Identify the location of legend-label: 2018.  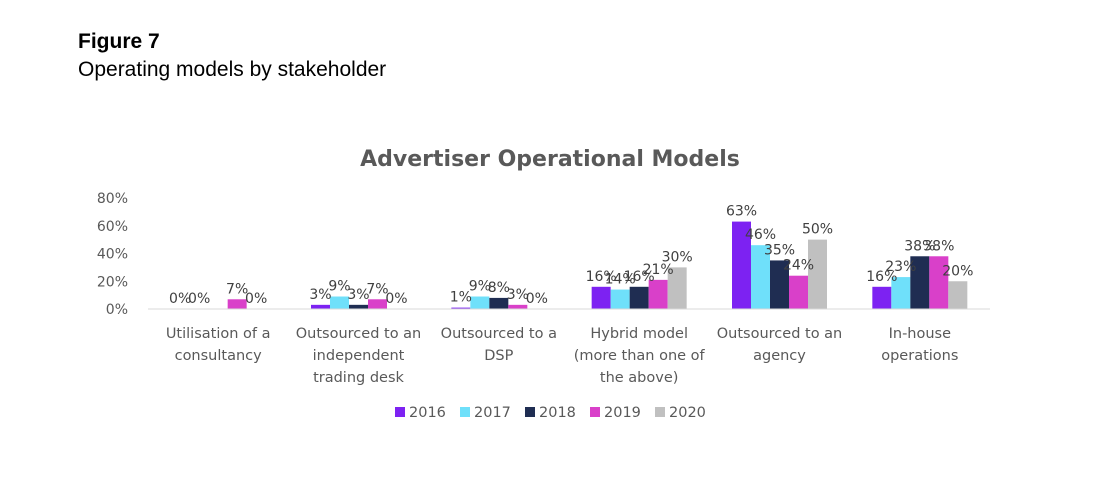
(557, 413).